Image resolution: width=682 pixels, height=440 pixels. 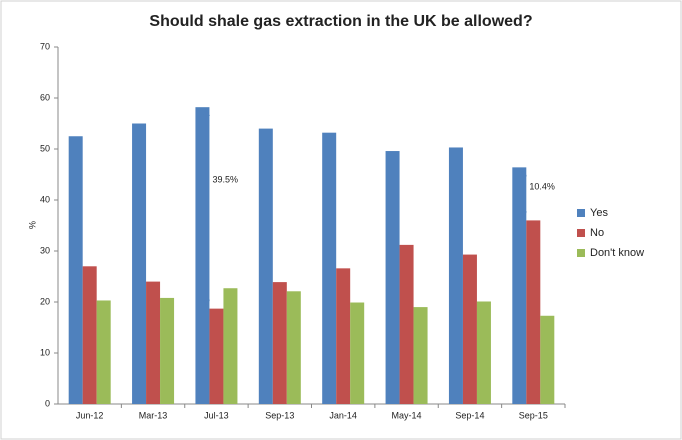 I want to click on x-tick-label: Sep-15, so click(x=533, y=415).